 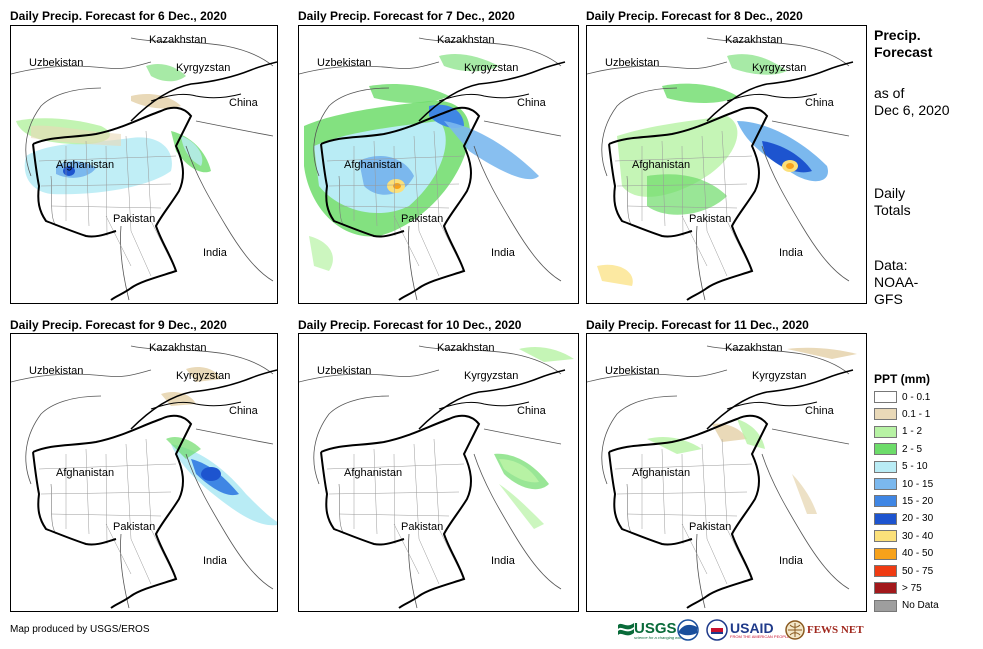 I want to click on panel-title-9-dec: Daily Precip. Forecast for 9 Dec., 2020, so click(x=118, y=325).